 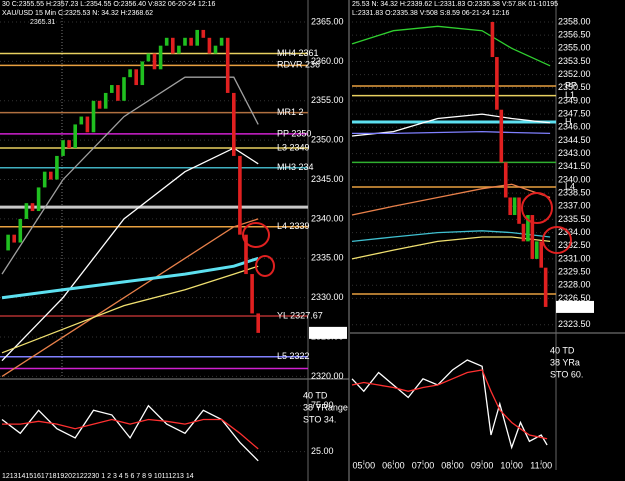 What do you see at coordinates (452, 465) in the screenshot?
I see `x-tick-label: 08:00` at bounding box center [452, 465].